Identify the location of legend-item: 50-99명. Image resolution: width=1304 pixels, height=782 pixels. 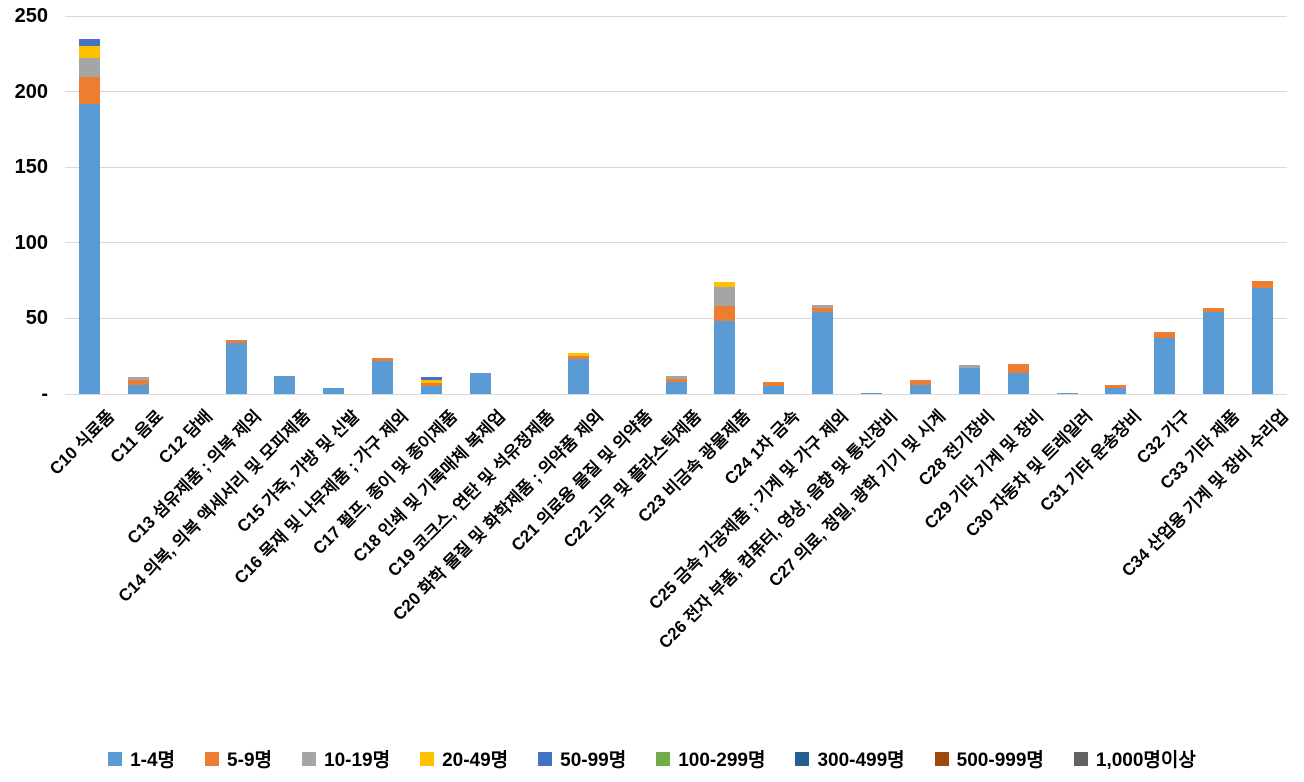
(582, 758).